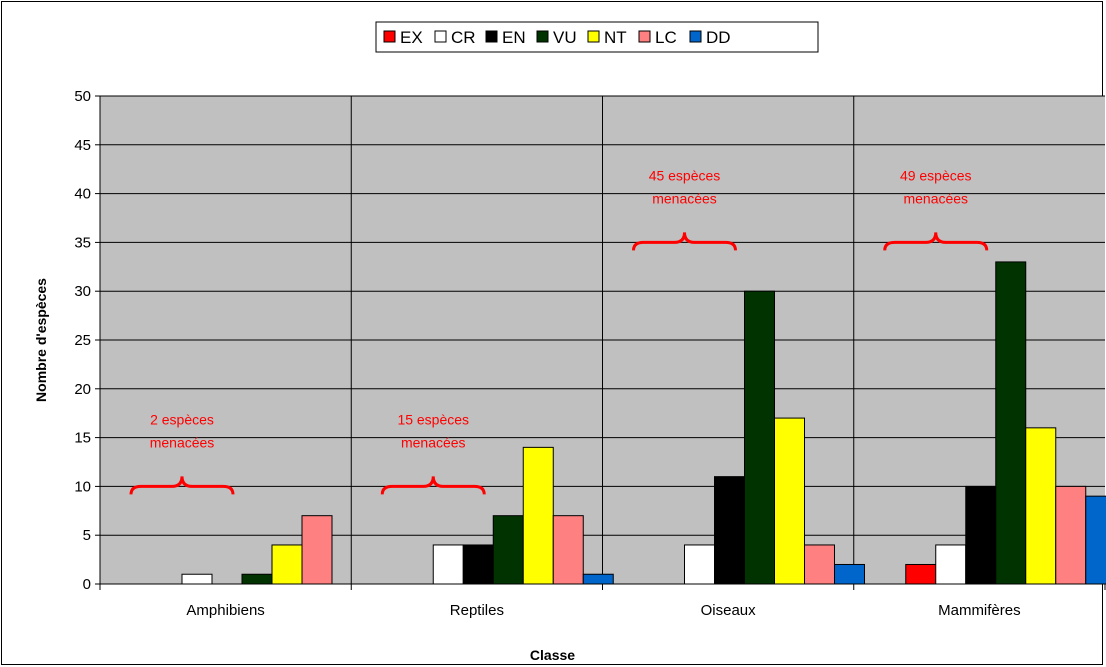 This screenshot has height=667, width=1106. I want to click on x-axis-title: Classe, so click(552, 655).